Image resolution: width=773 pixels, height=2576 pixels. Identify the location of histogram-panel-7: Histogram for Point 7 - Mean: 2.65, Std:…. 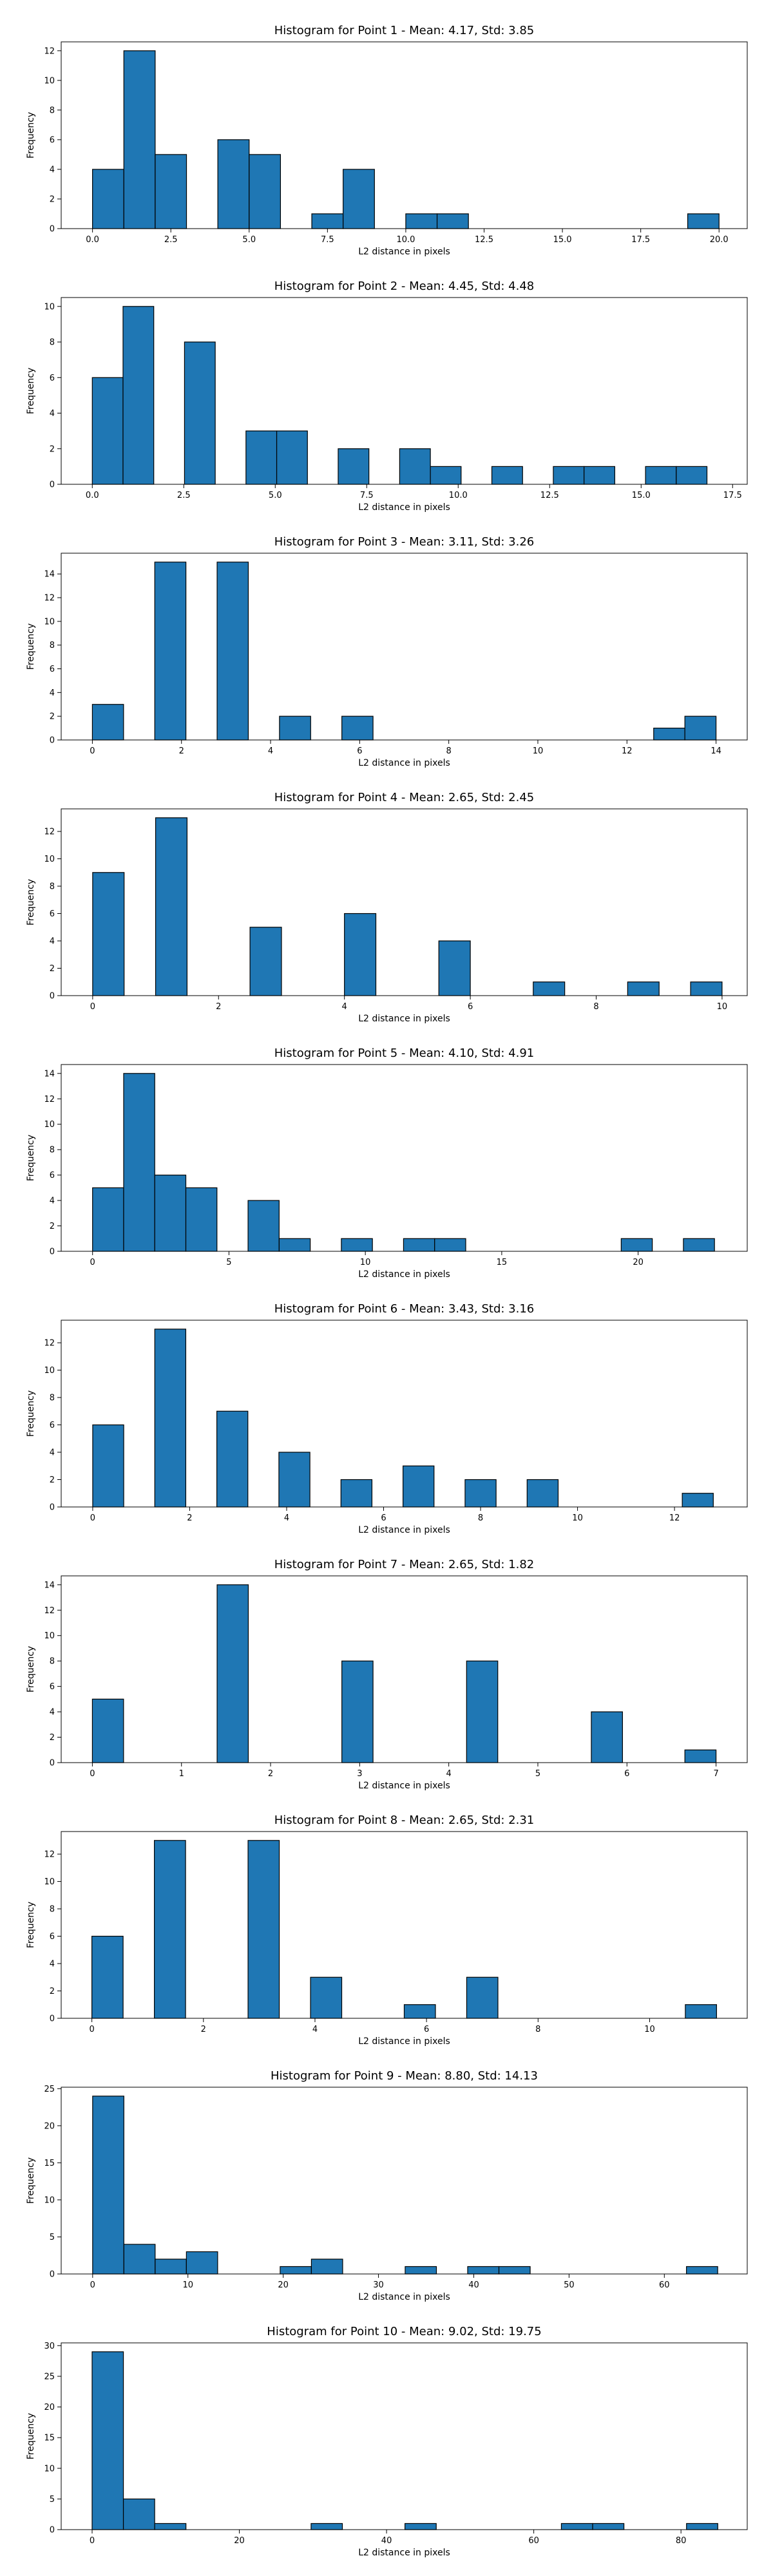
(387, 1675).